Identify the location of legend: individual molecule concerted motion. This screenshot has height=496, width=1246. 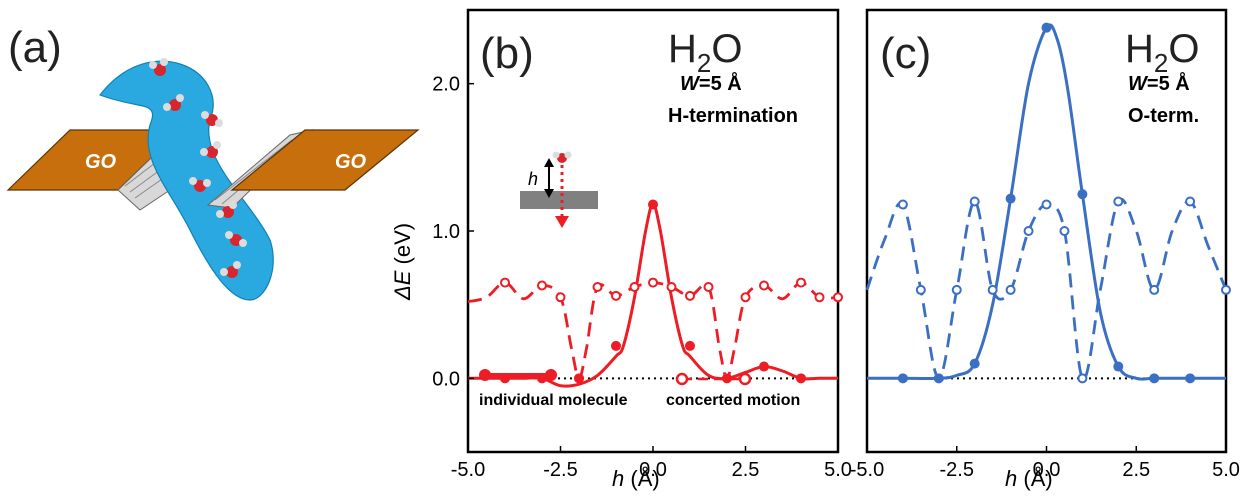
(639, 389).